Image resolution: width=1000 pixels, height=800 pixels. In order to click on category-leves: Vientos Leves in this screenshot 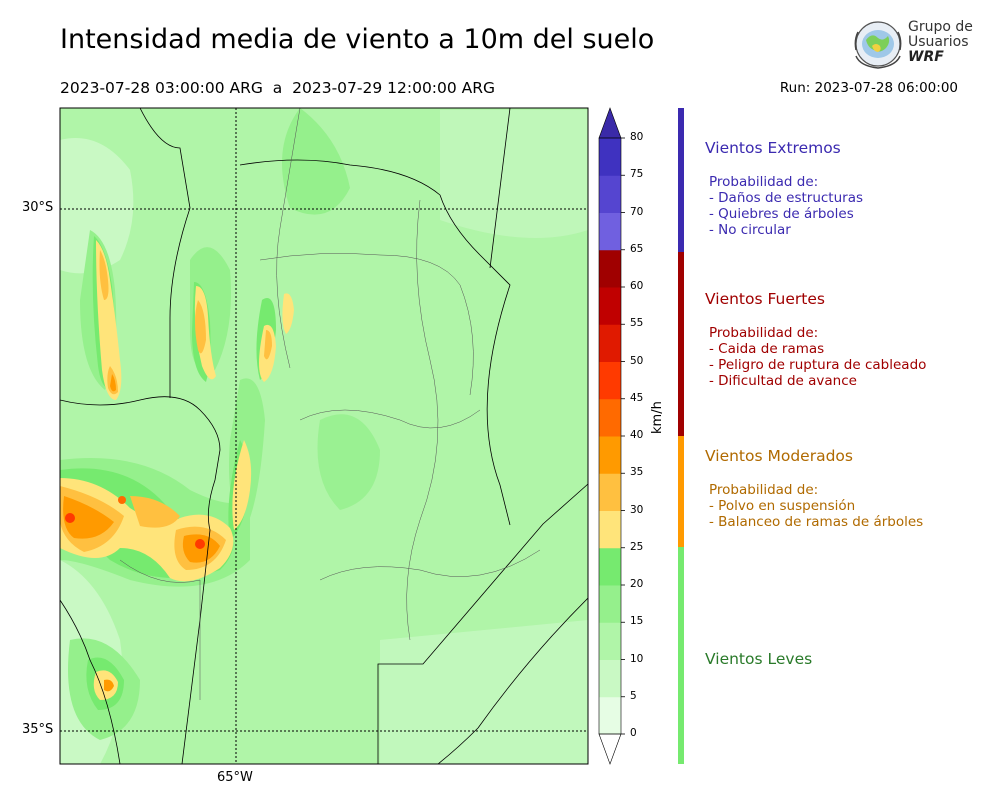, I will do `click(758, 659)`.